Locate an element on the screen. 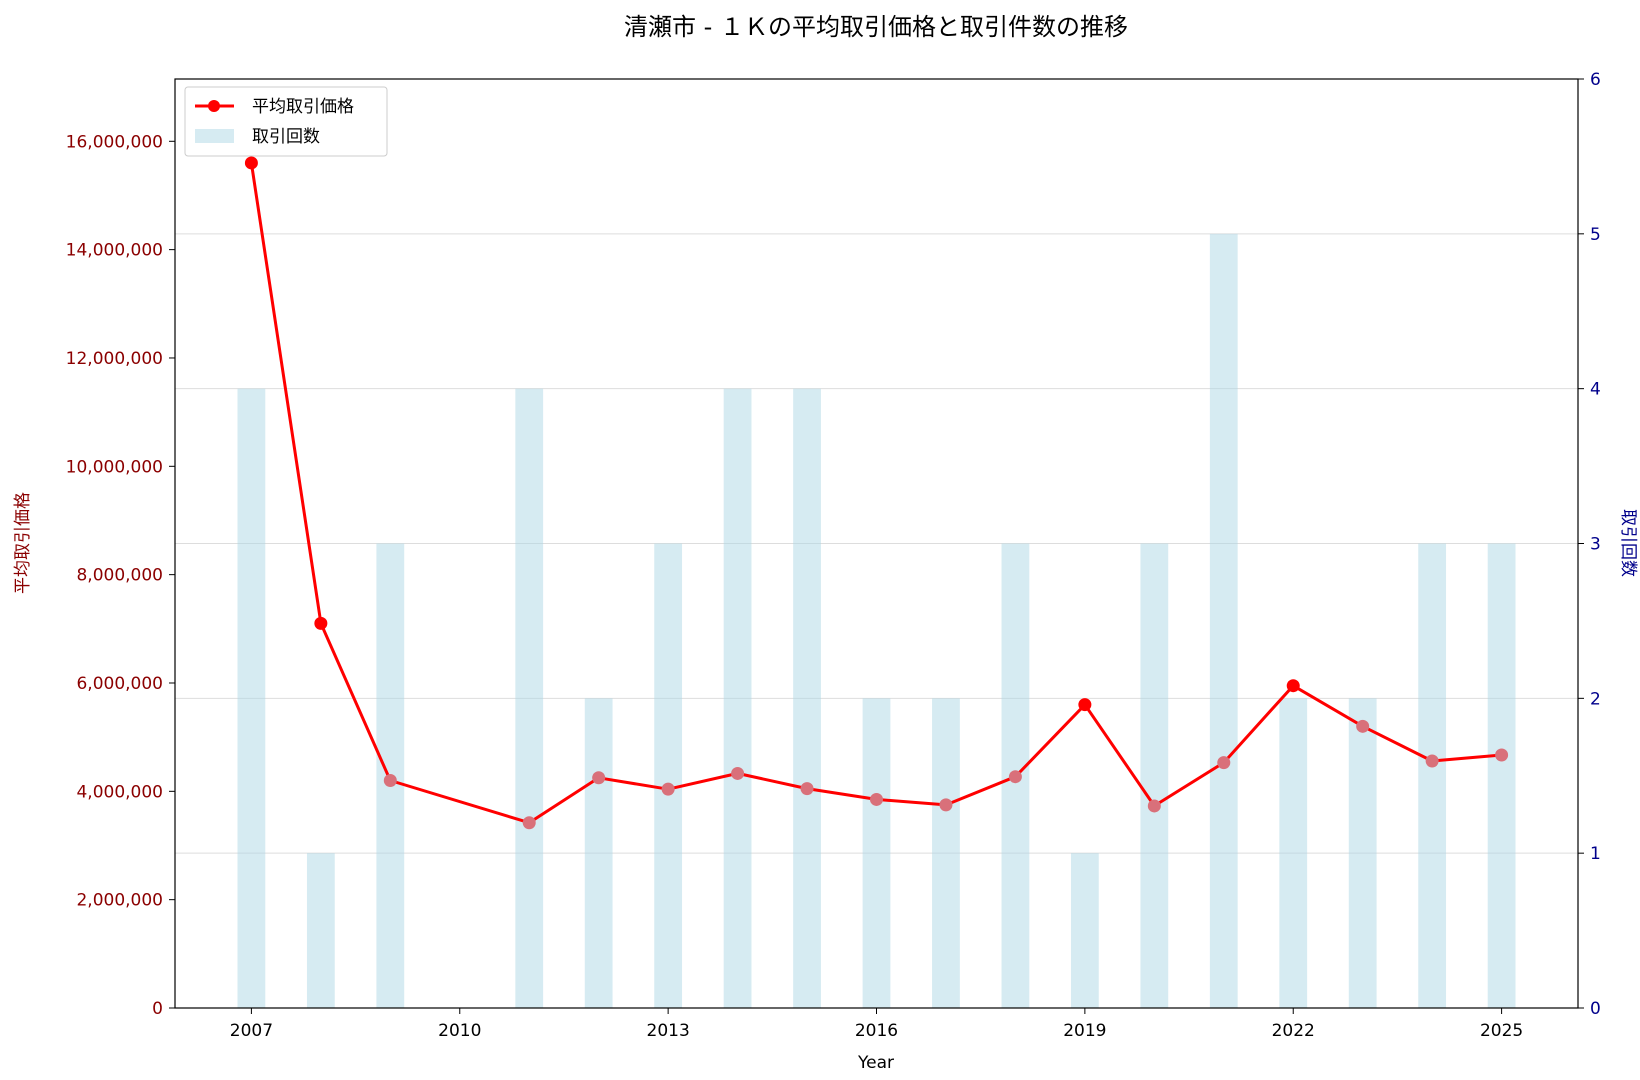 The image size is (1640, 1080). x-tick-label: 2019 is located at coordinates (1084, 1031).